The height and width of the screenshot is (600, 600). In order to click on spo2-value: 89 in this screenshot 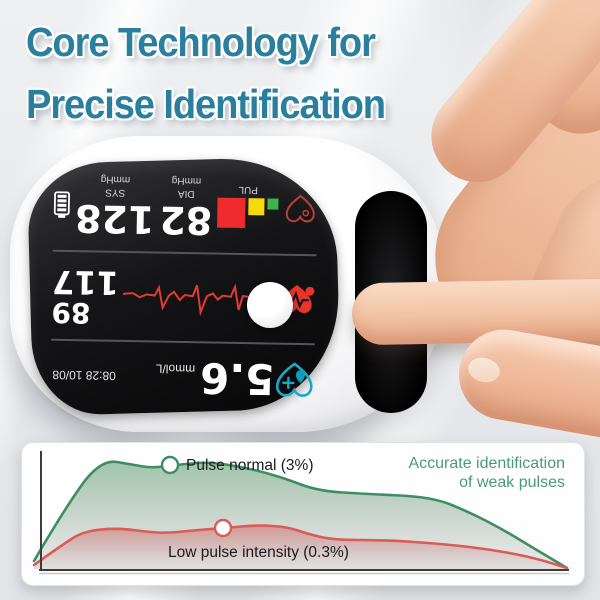, I will do `click(71, 312)`.